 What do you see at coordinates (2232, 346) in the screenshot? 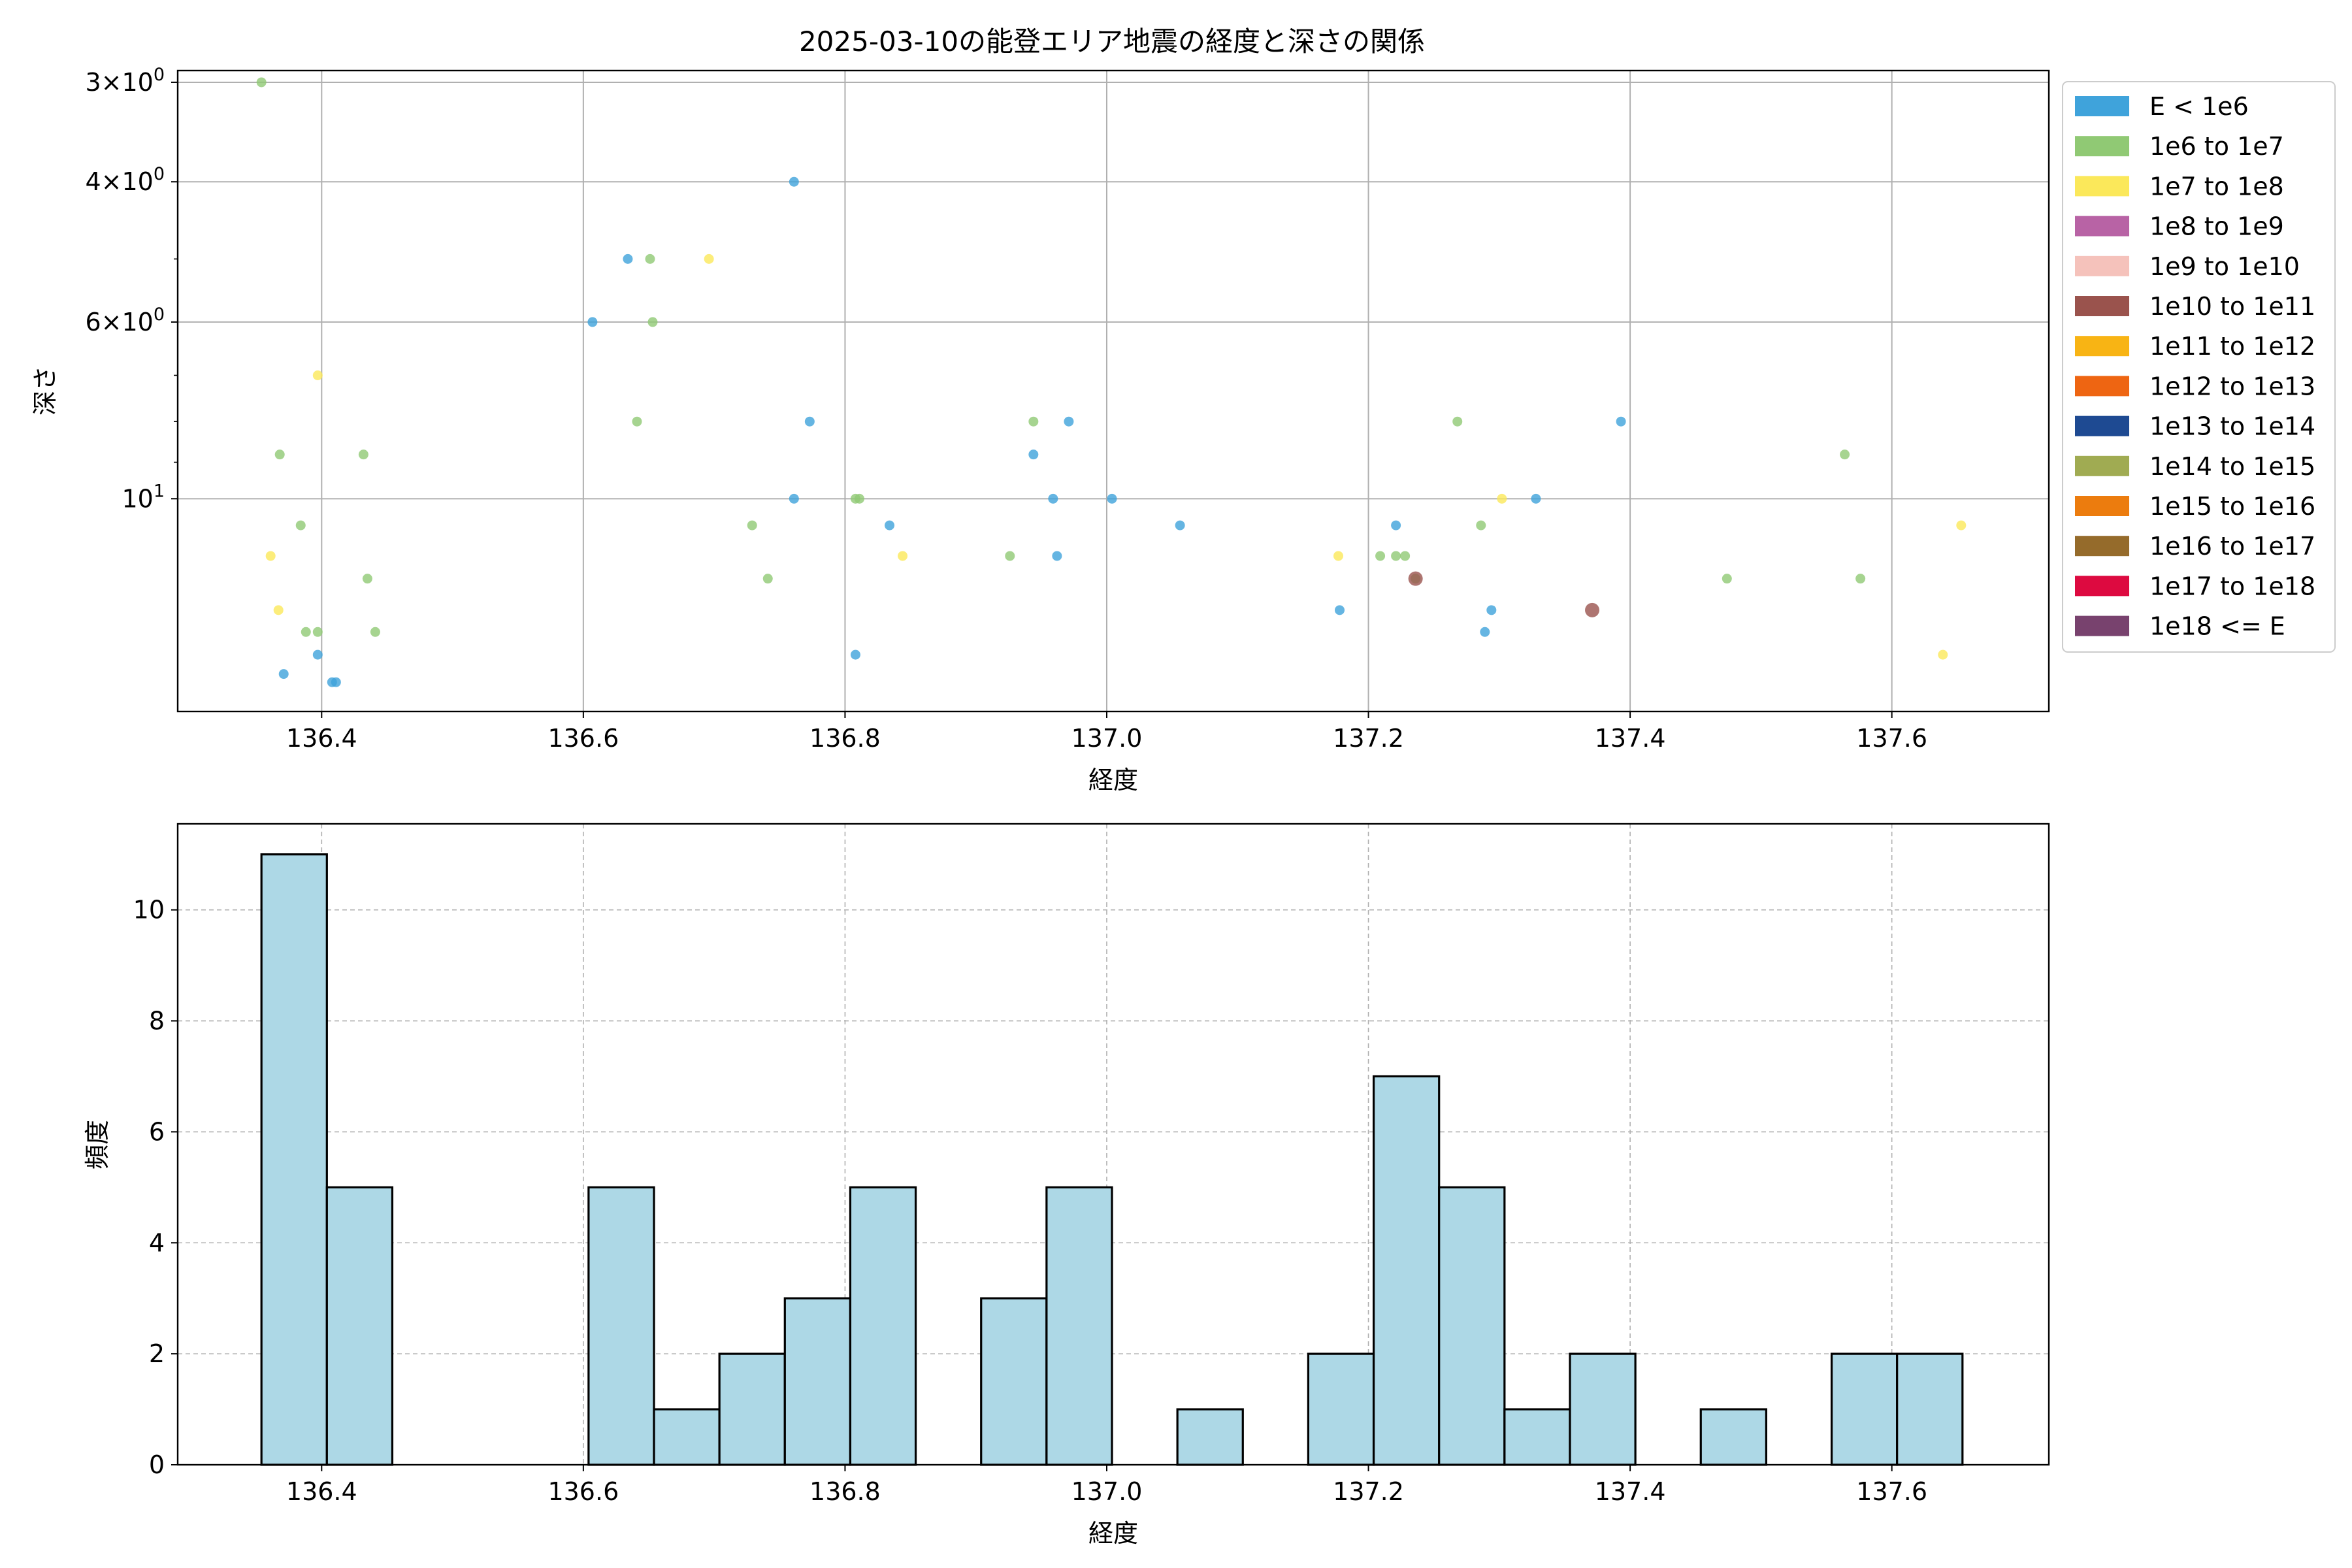
I see `legend-label: 1e11 to 1e12` at bounding box center [2232, 346].